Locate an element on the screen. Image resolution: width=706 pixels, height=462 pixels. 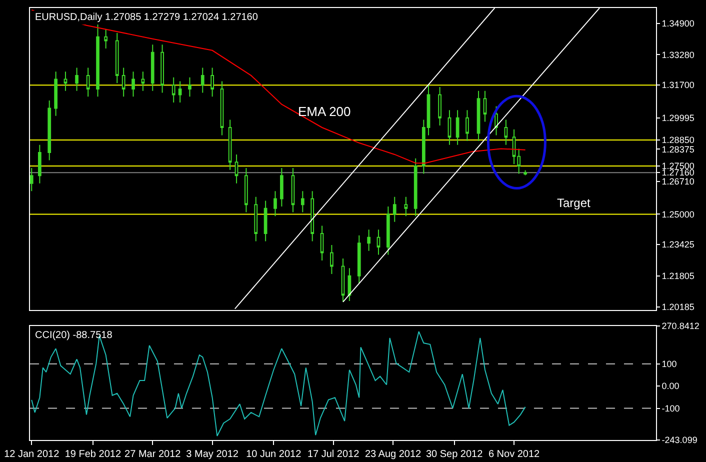
x-tick-label: 6 Nov 2012 is located at coordinates (514, 454).